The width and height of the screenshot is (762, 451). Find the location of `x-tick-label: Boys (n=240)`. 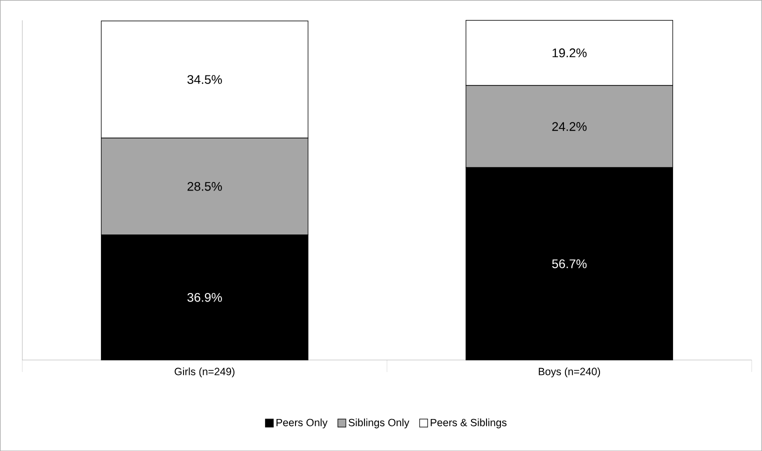

x-tick-label: Boys (n=240) is located at coordinates (569, 372).